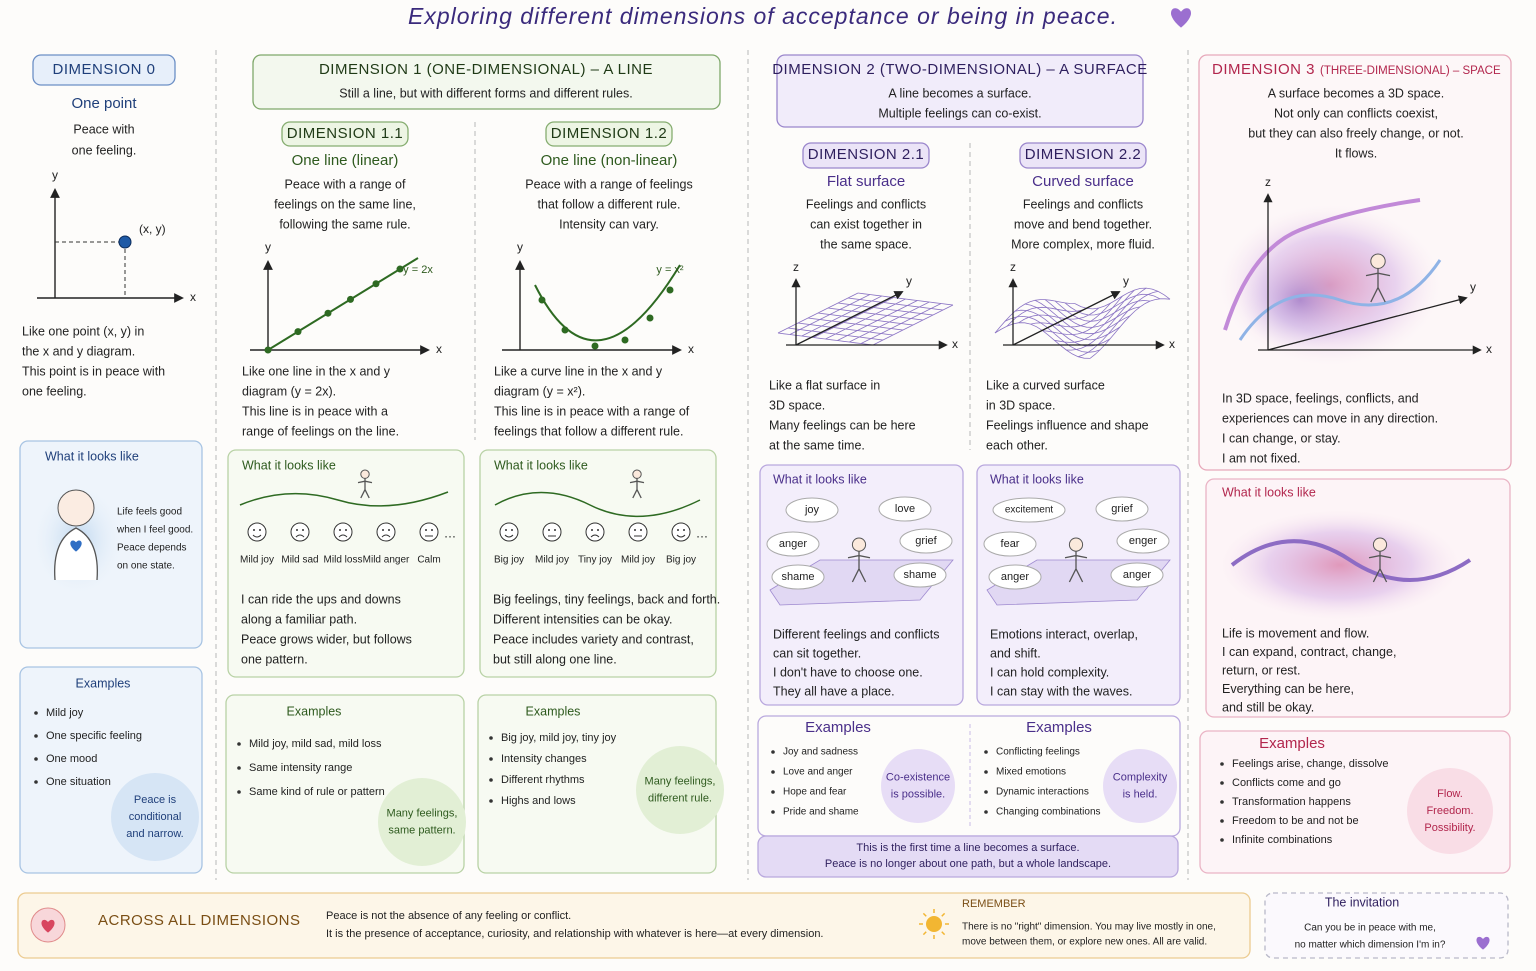  What do you see at coordinates (345, 160) in the screenshot?
I see `subtitle: One line (linear)` at bounding box center [345, 160].